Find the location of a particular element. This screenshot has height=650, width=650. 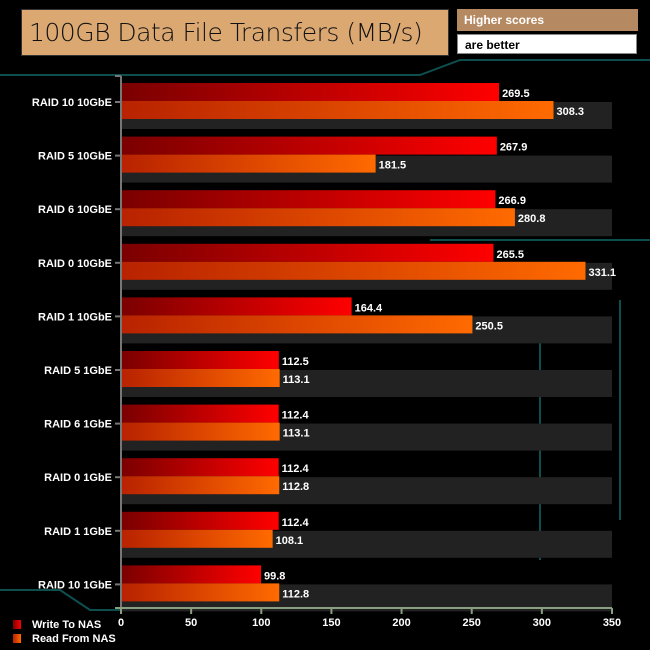

category-label: RAID 6 10GbE is located at coordinates (75, 210).